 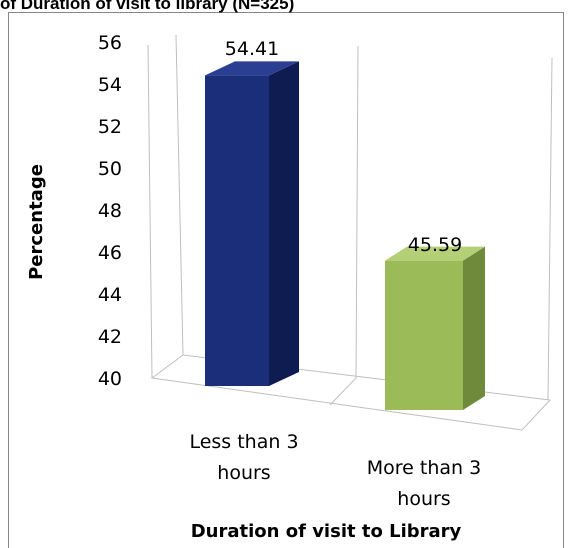 I want to click on bar-1-front, so click(x=424, y=335).